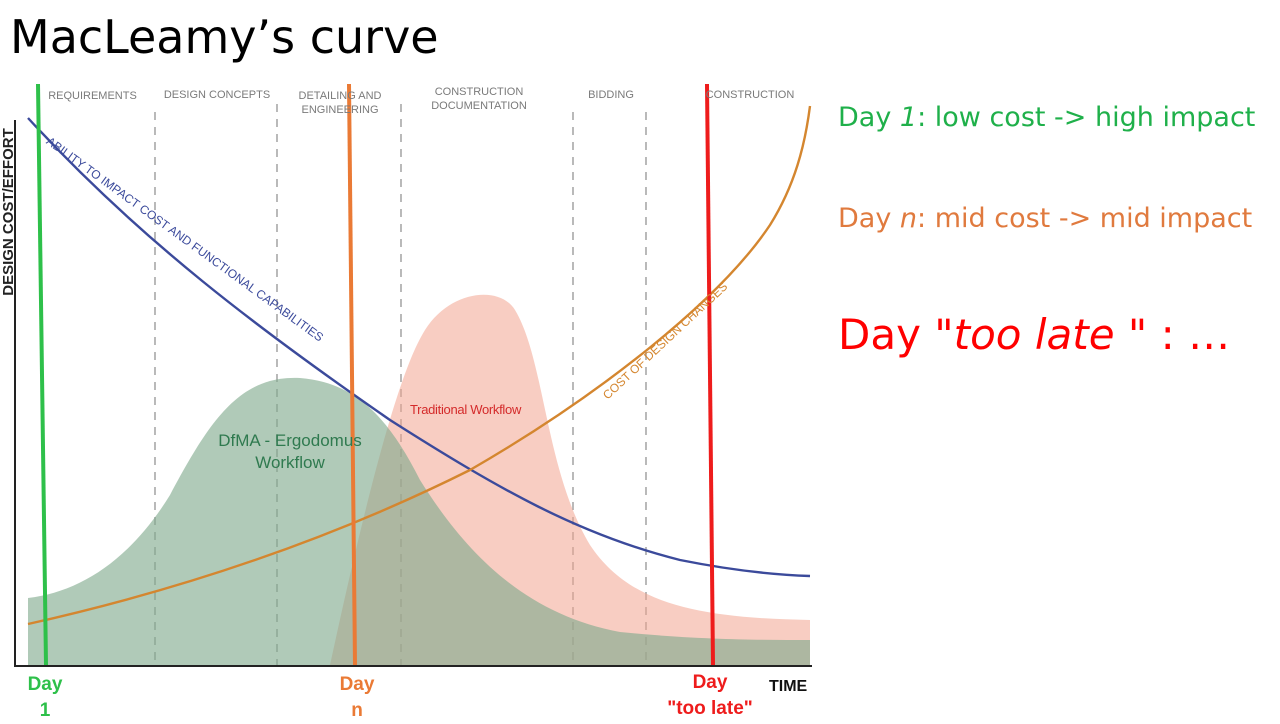 The image size is (1280, 724). Describe the element at coordinates (710, 696) in the screenshot. I see `day-too-late-label: Day "too late"` at that location.